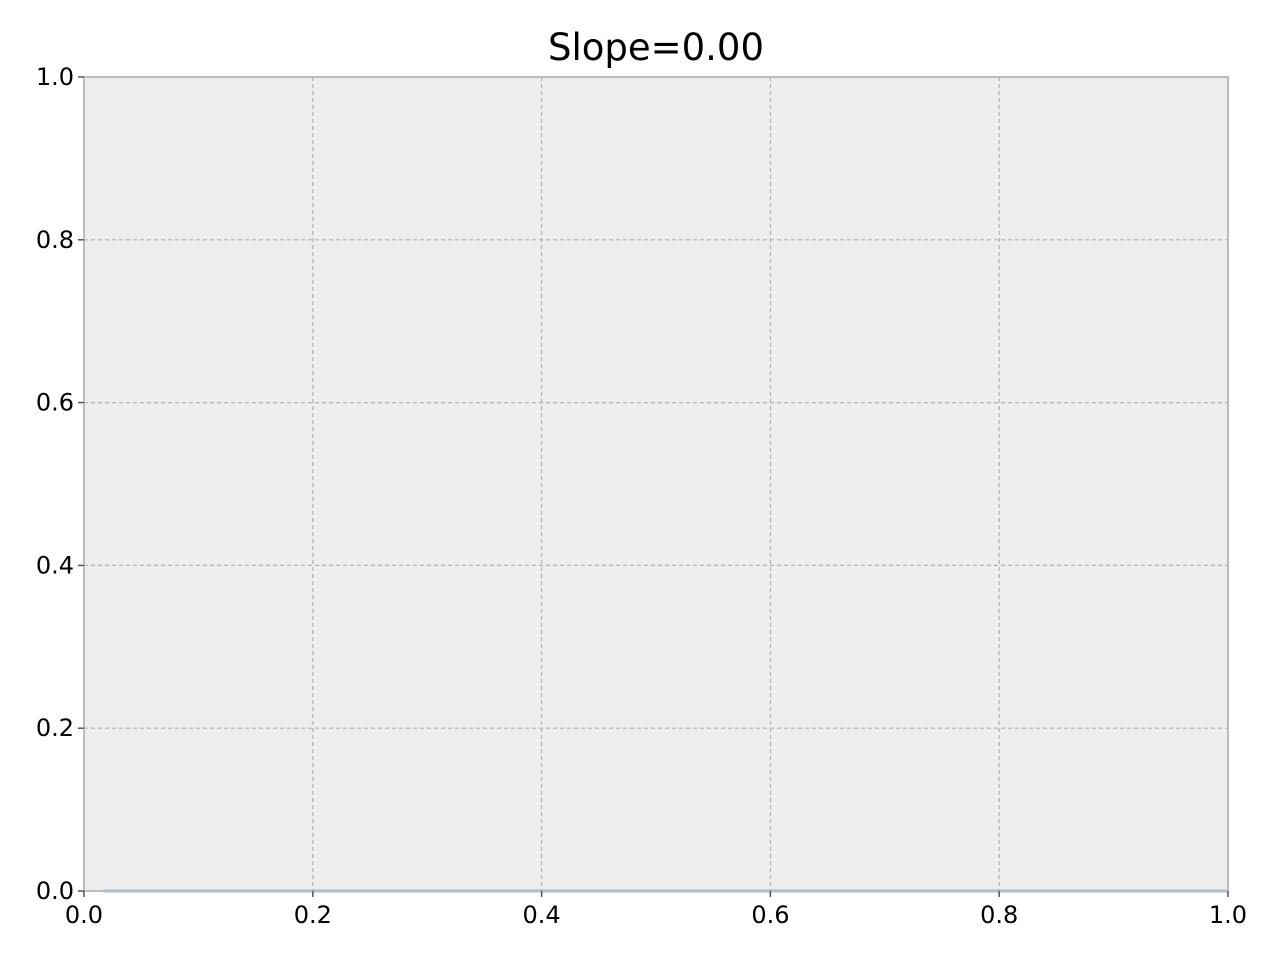 This screenshot has height=960, width=1280. Describe the element at coordinates (55, 728) in the screenshot. I see `y-tick-label: 0.2` at that location.